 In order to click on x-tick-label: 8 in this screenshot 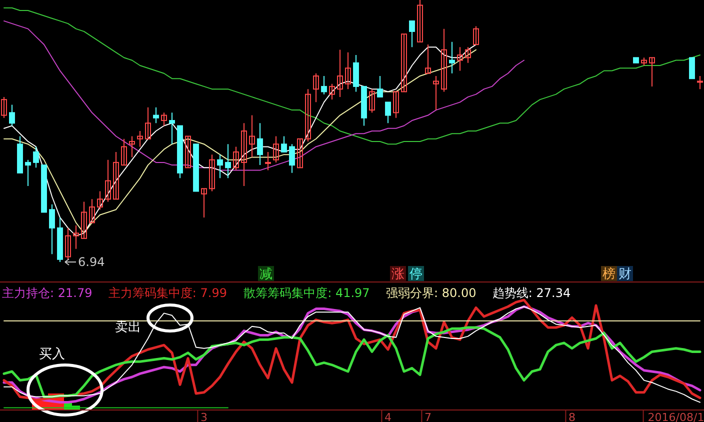, I will do `click(572, 416)`.